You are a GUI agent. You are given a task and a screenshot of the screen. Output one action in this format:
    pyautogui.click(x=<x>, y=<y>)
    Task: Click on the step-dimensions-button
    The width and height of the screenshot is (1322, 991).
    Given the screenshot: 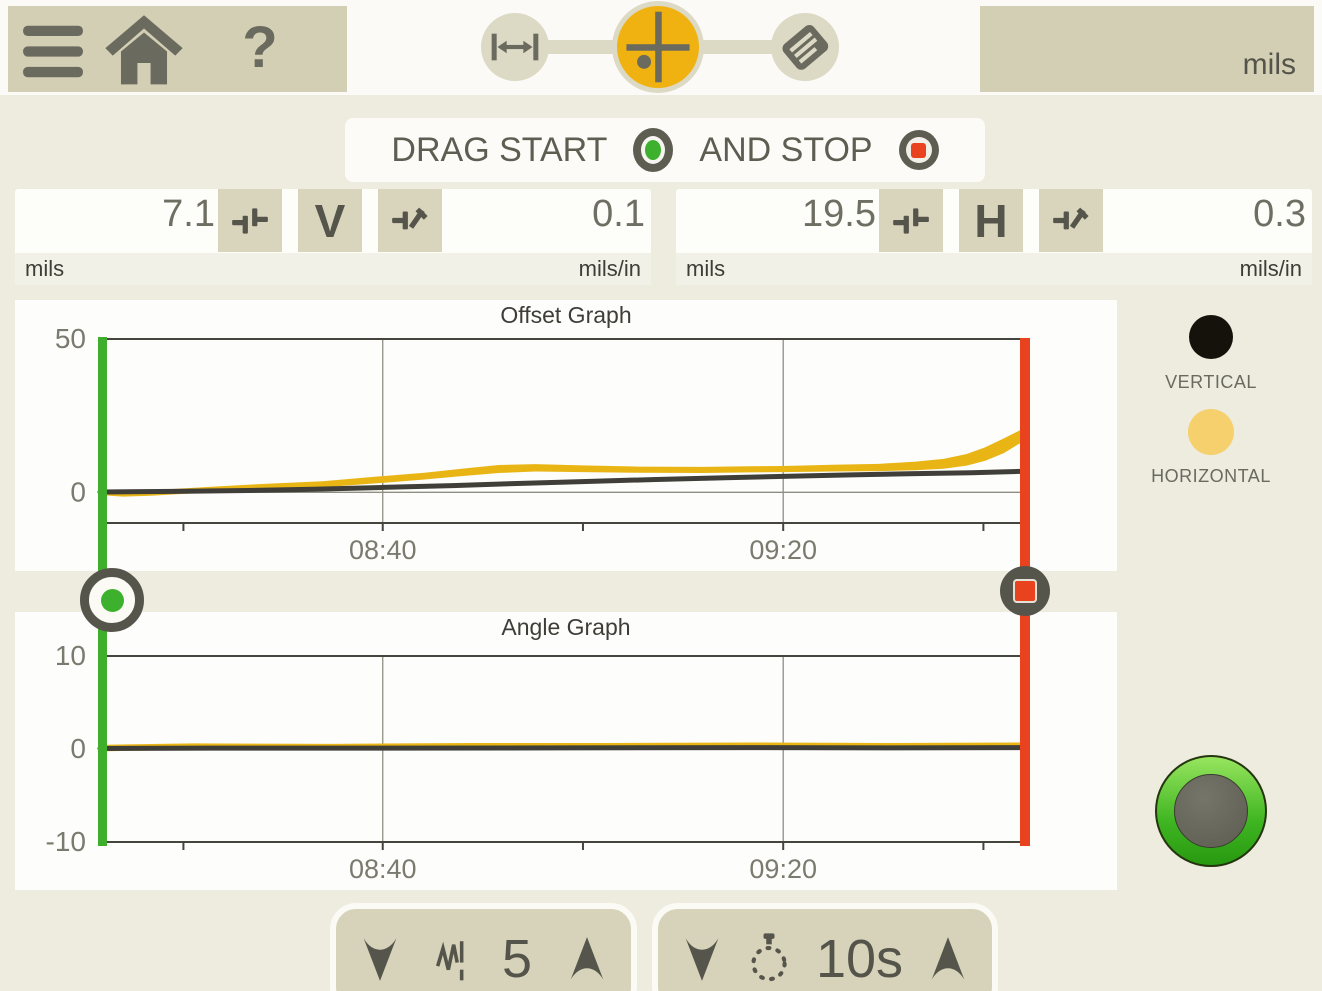 What is the action you would take?
    pyautogui.click(x=515, y=47)
    